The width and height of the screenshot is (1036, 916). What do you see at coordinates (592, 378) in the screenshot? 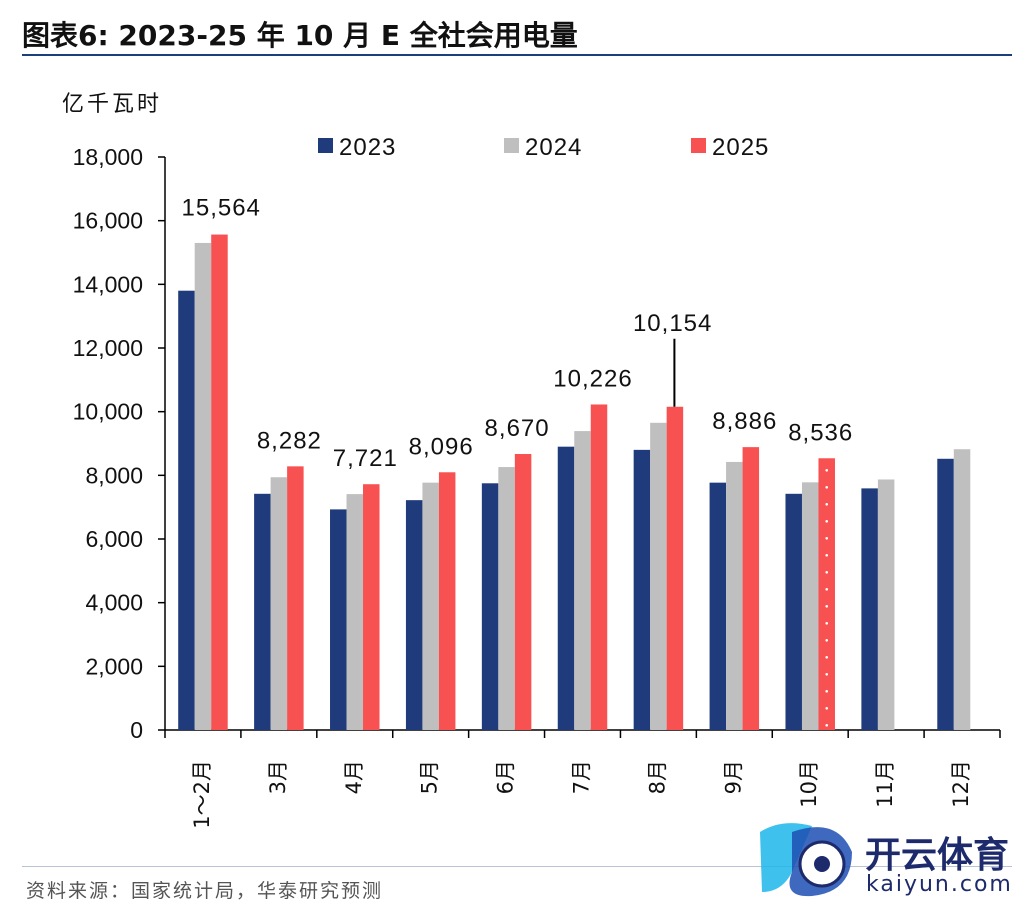
I see `data-label-5: 10,226` at bounding box center [592, 378].